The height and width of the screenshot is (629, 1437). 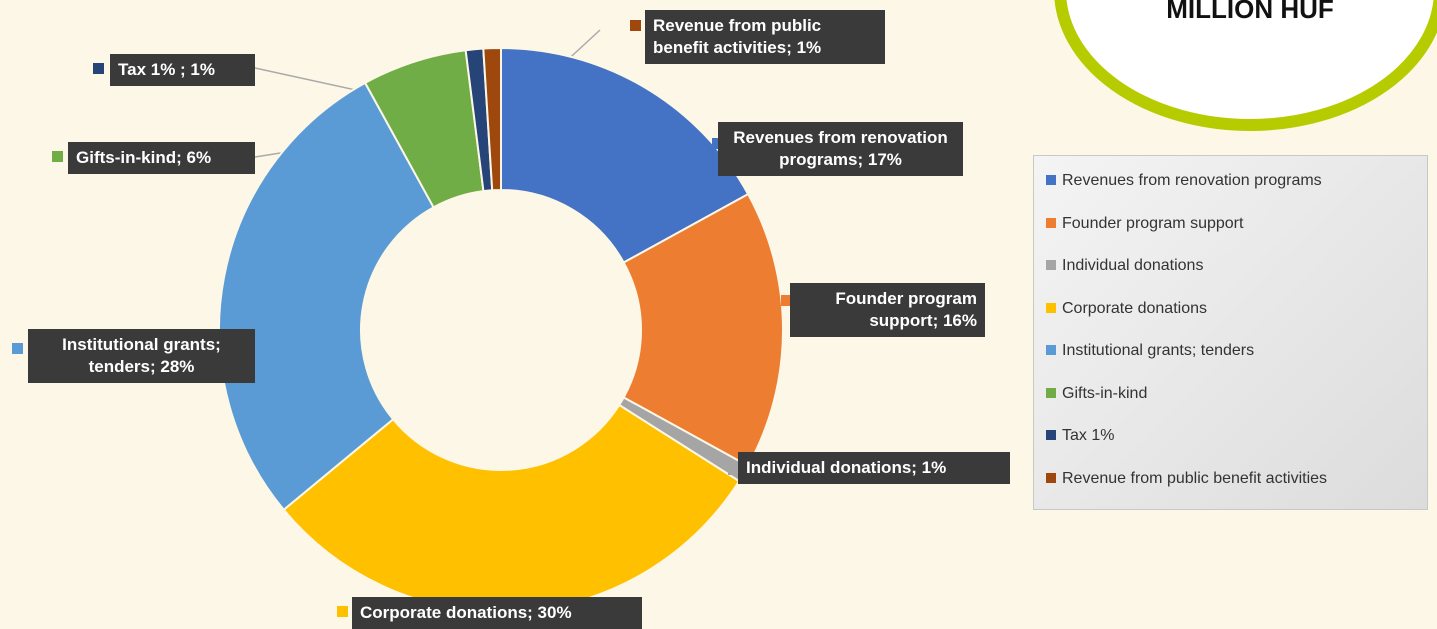 What do you see at coordinates (1245, 65) in the screenshot?
I see `badge` at bounding box center [1245, 65].